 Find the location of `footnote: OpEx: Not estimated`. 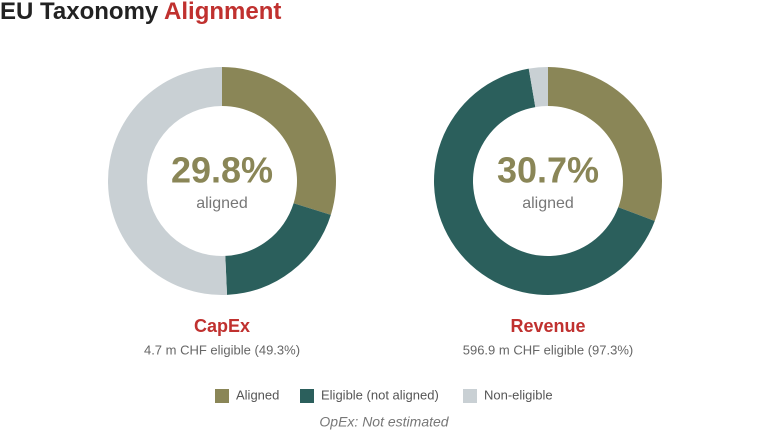

footnote: OpEx: Not estimated is located at coordinates (384, 422).